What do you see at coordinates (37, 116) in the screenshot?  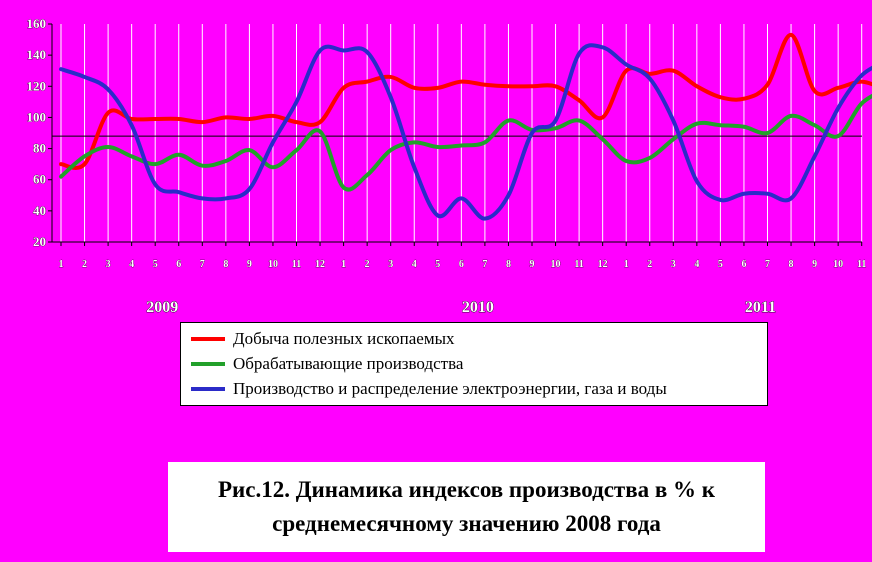 I see `y-tick-label: 100` at bounding box center [37, 116].